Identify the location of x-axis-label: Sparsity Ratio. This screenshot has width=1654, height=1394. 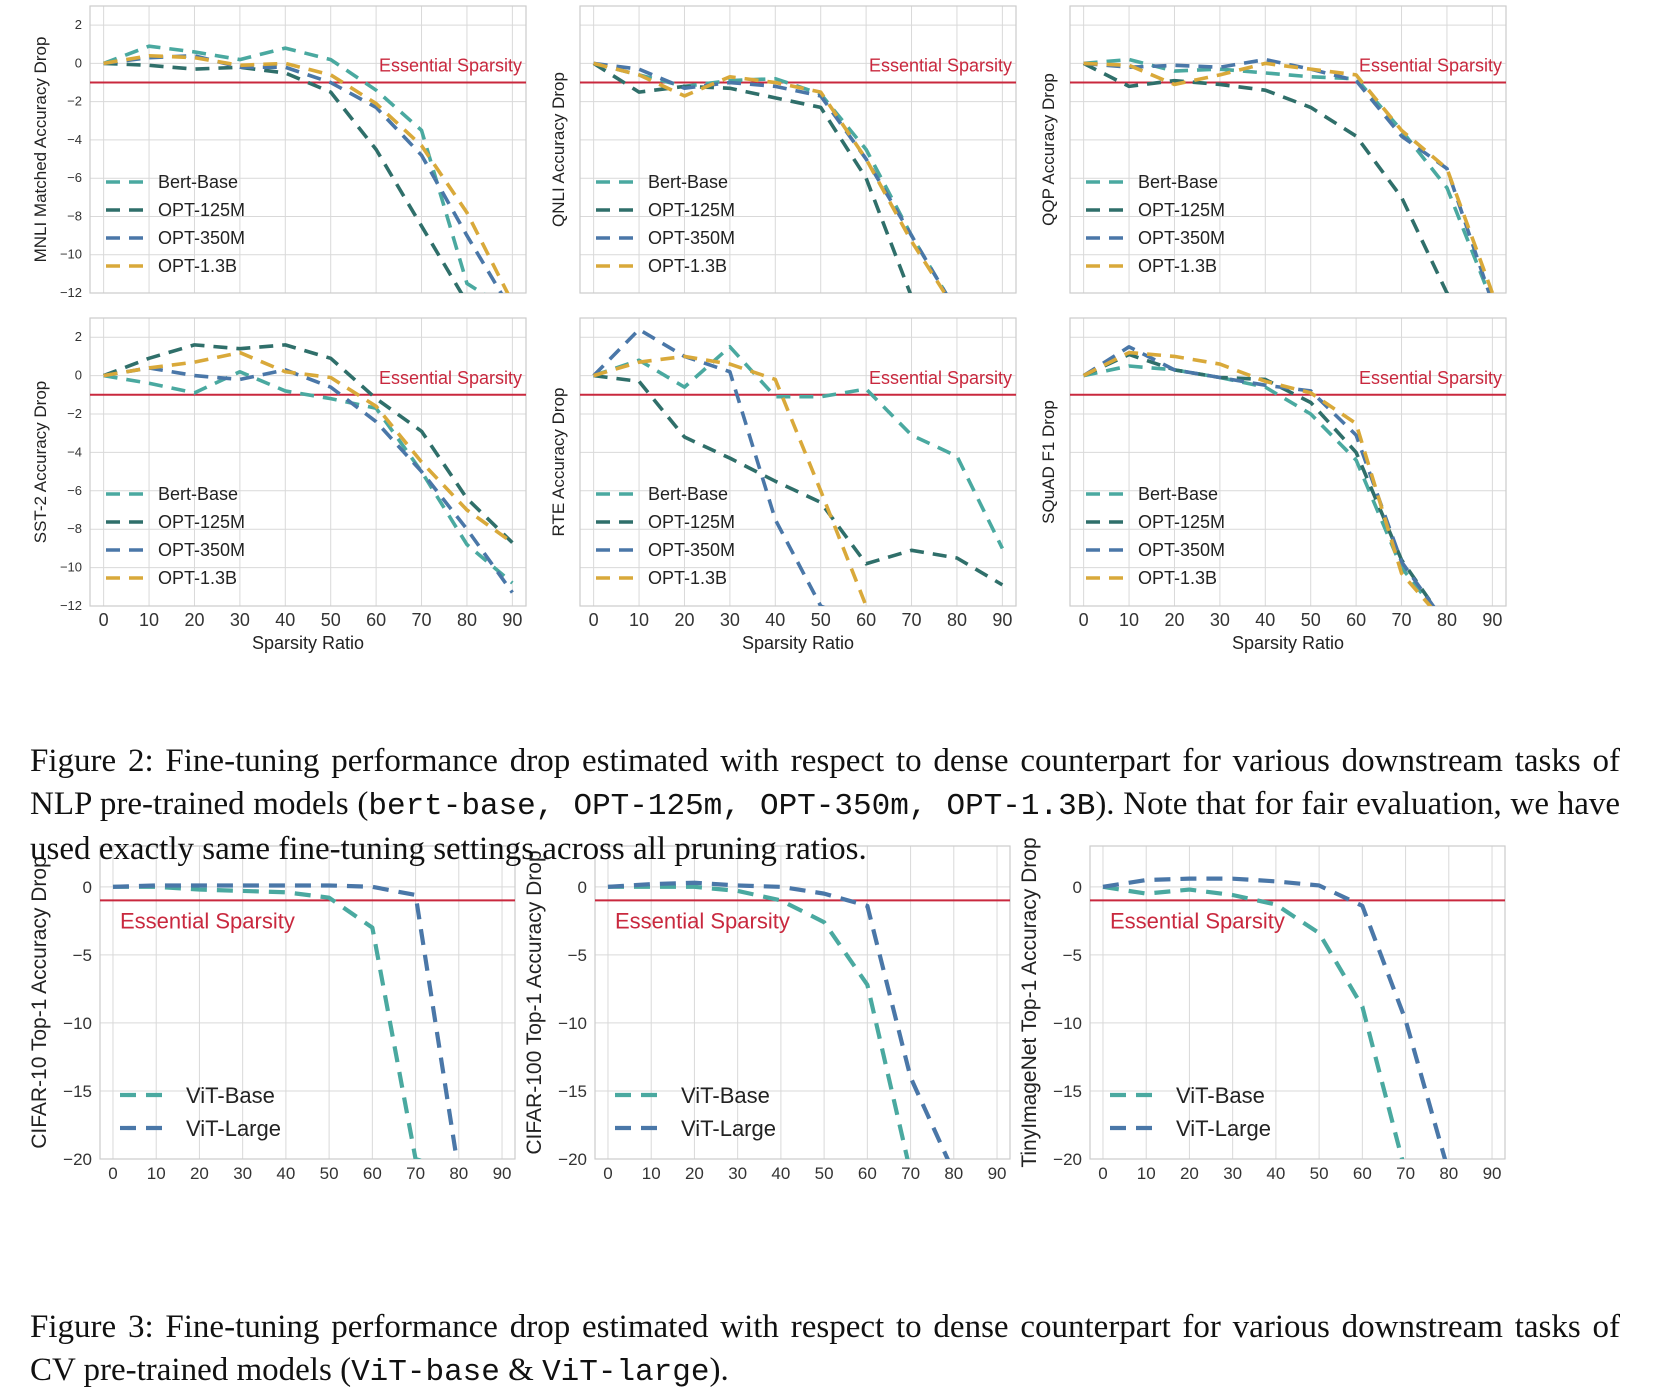
(798, 643).